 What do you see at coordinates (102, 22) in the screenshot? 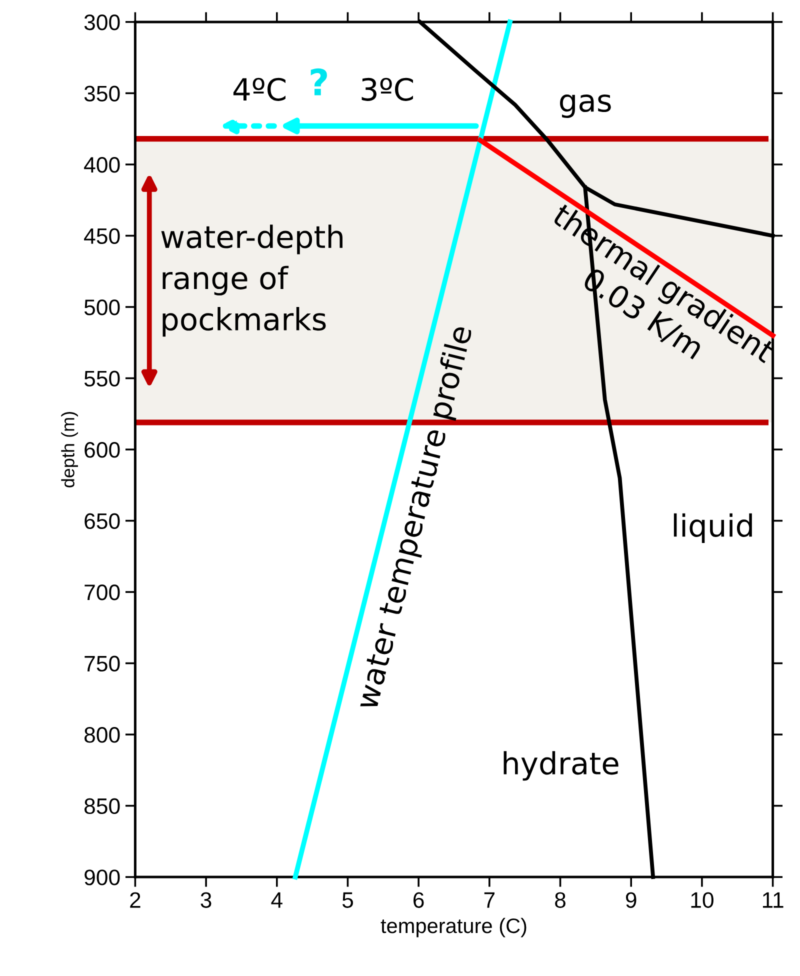
I see `y-tick-label: 300` at bounding box center [102, 22].